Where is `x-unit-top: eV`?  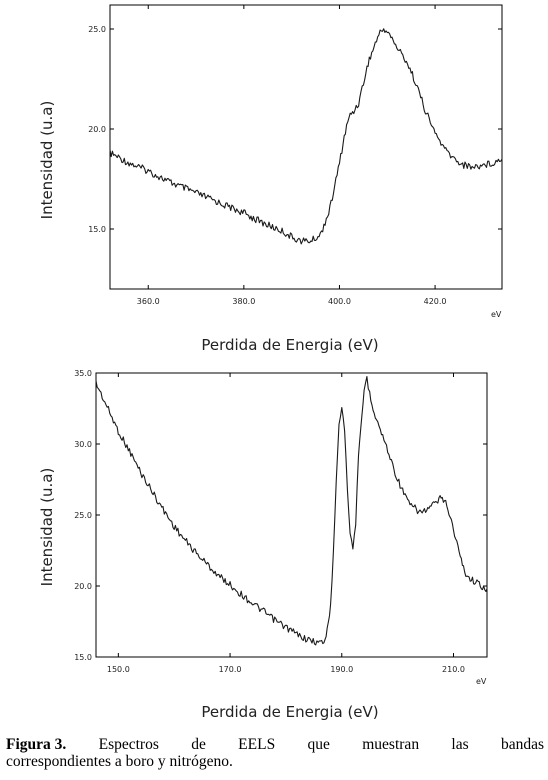
x-unit-top: eV is located at coordinates (496, 314).